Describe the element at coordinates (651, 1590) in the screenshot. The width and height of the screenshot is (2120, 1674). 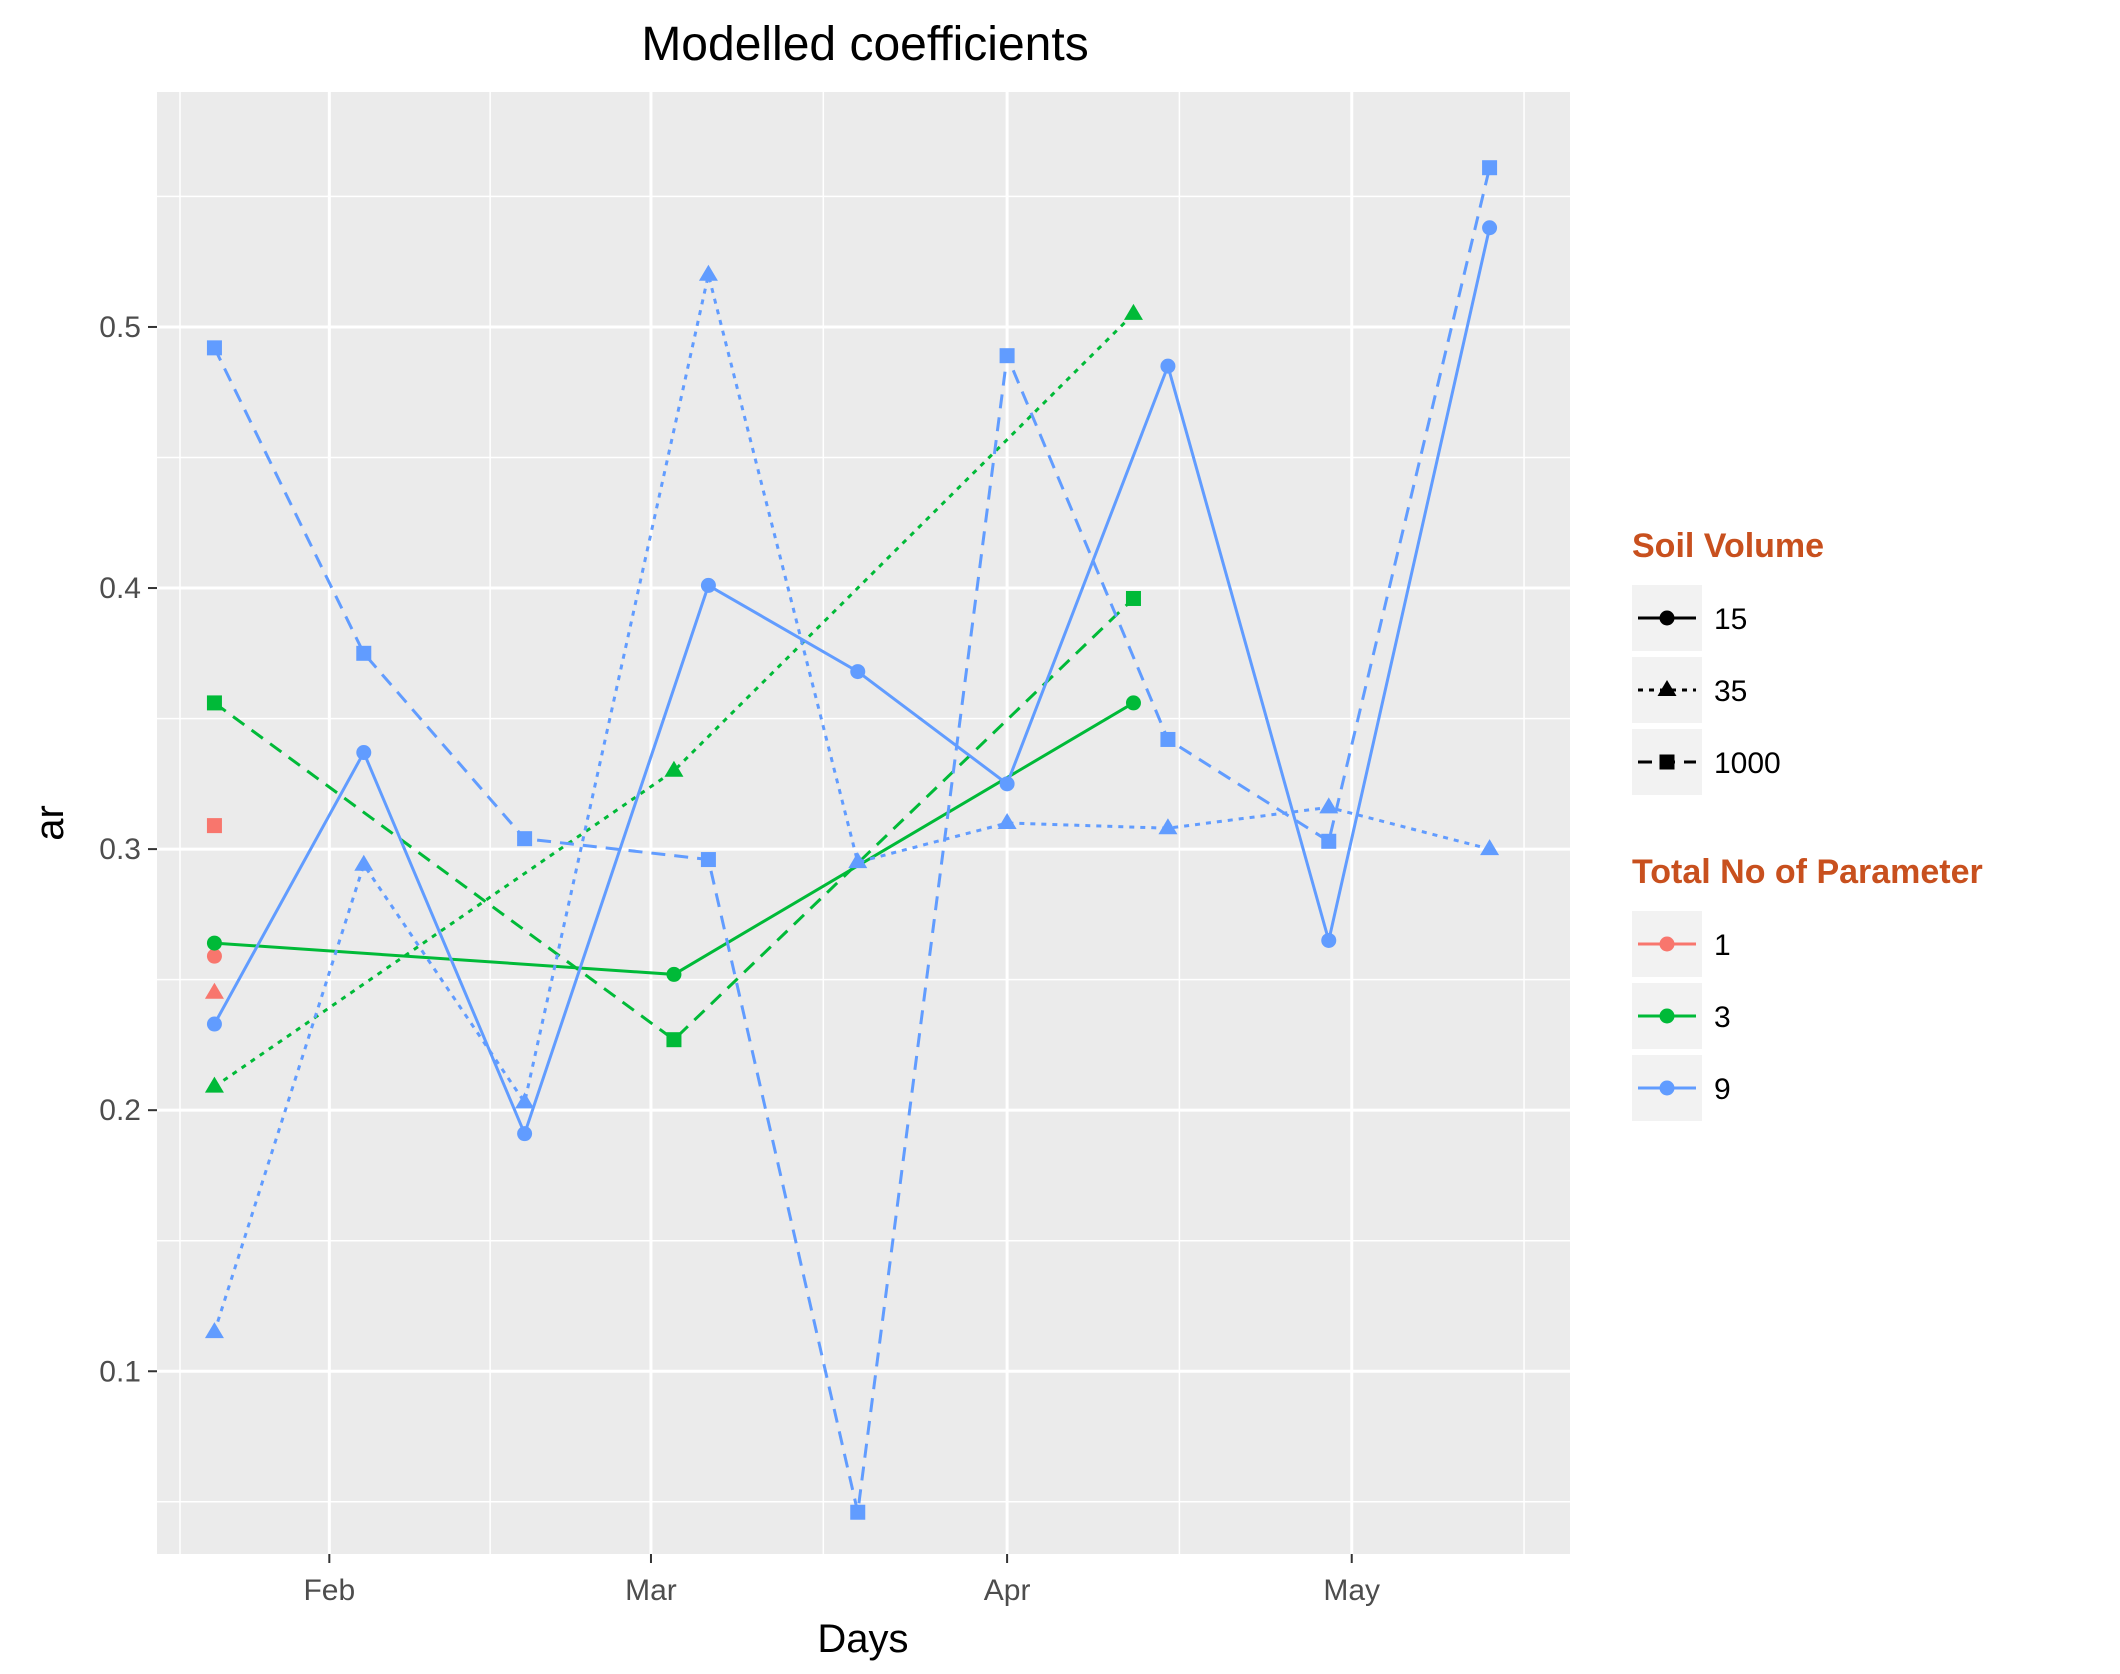
I see `x-tick-label: Mar` at that location.